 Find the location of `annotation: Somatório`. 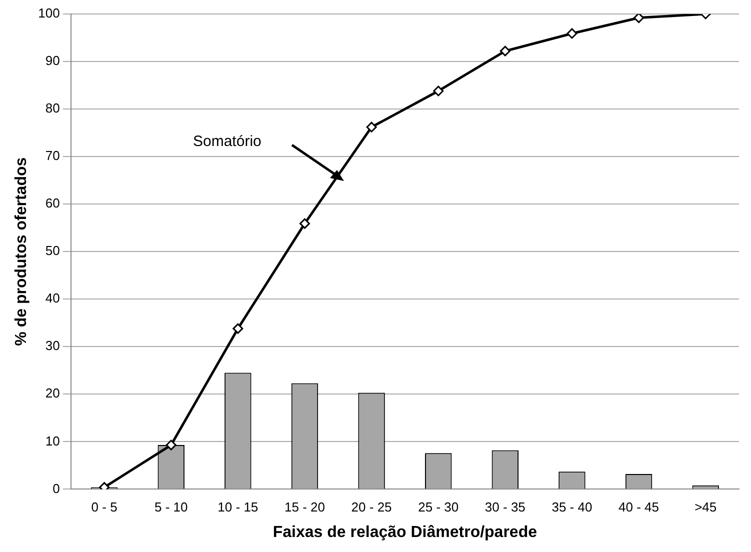

annotation: Somatório is located at coordinates (227, 141).